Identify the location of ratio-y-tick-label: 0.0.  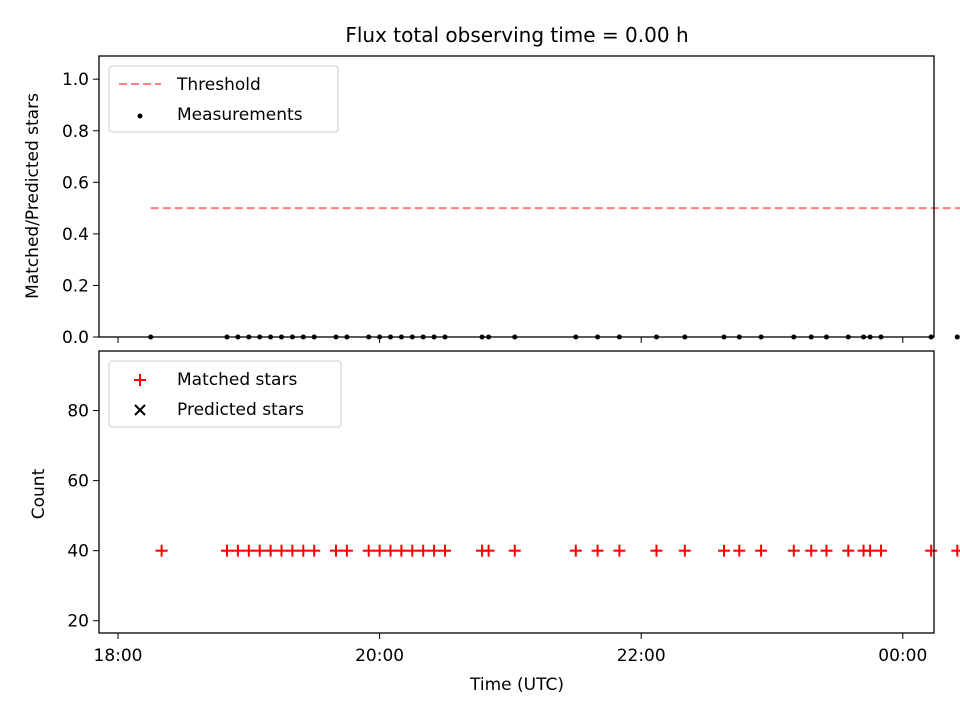
(75, 338).